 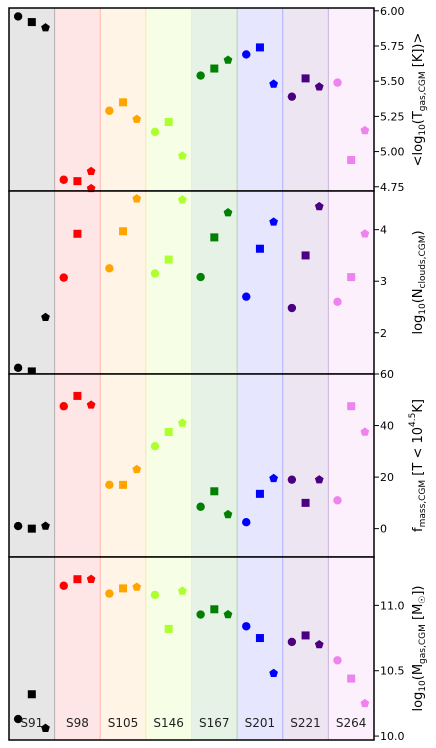 I want to click on y-tick-label: 0, so click(x=383, y=529).